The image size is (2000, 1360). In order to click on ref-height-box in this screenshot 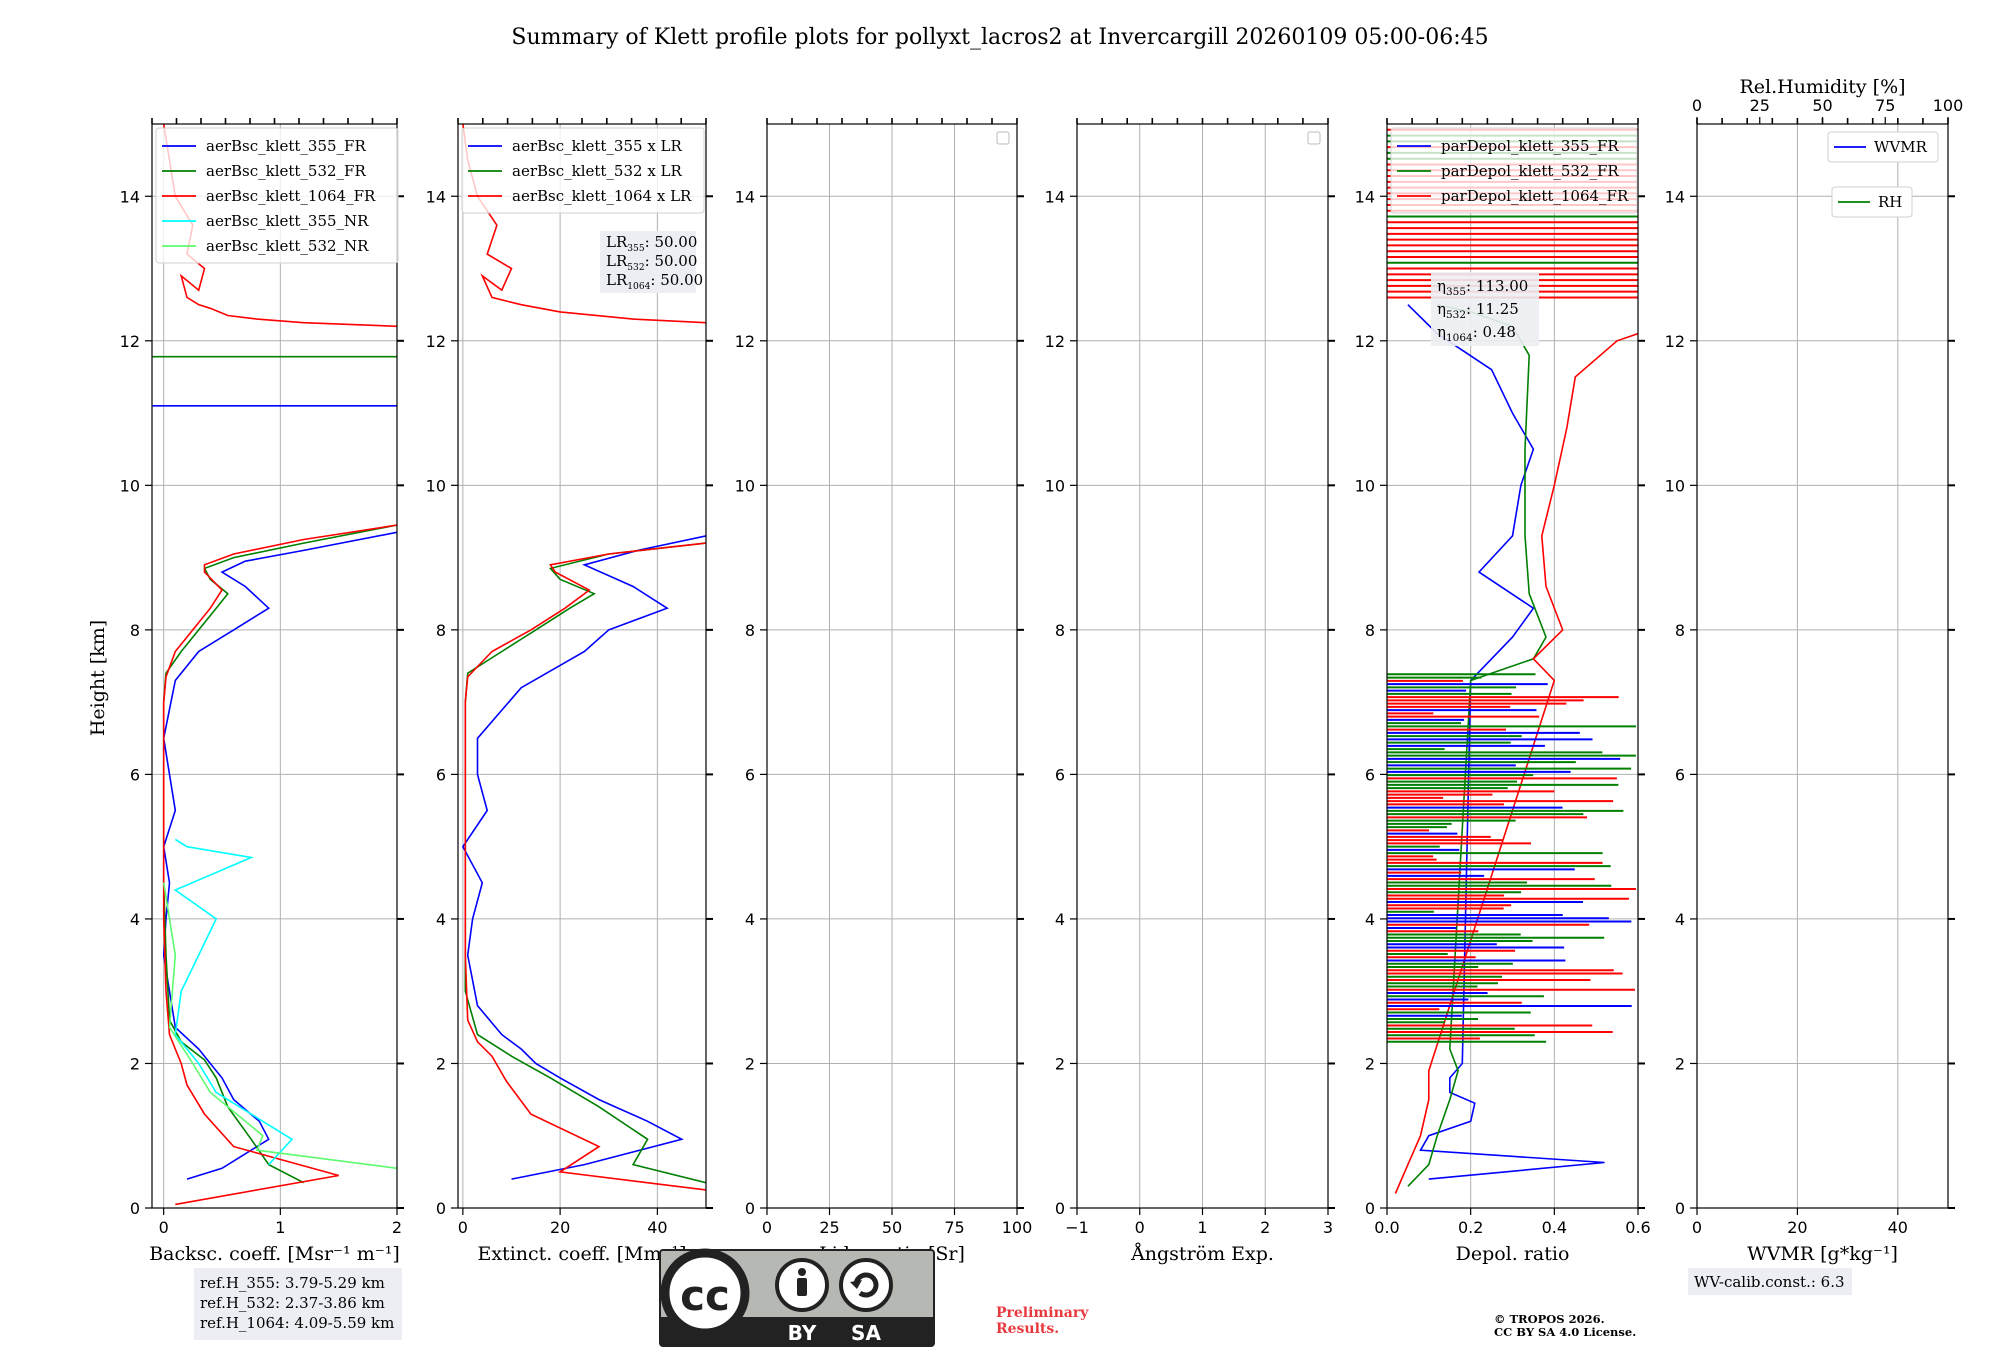, I will do `click(298, 1304)`.